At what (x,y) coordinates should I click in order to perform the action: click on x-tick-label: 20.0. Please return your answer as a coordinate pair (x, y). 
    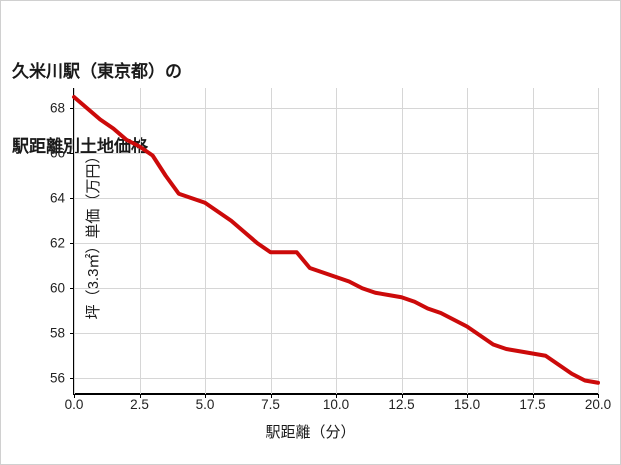
    Looking at the image, I should click on (598, 404).